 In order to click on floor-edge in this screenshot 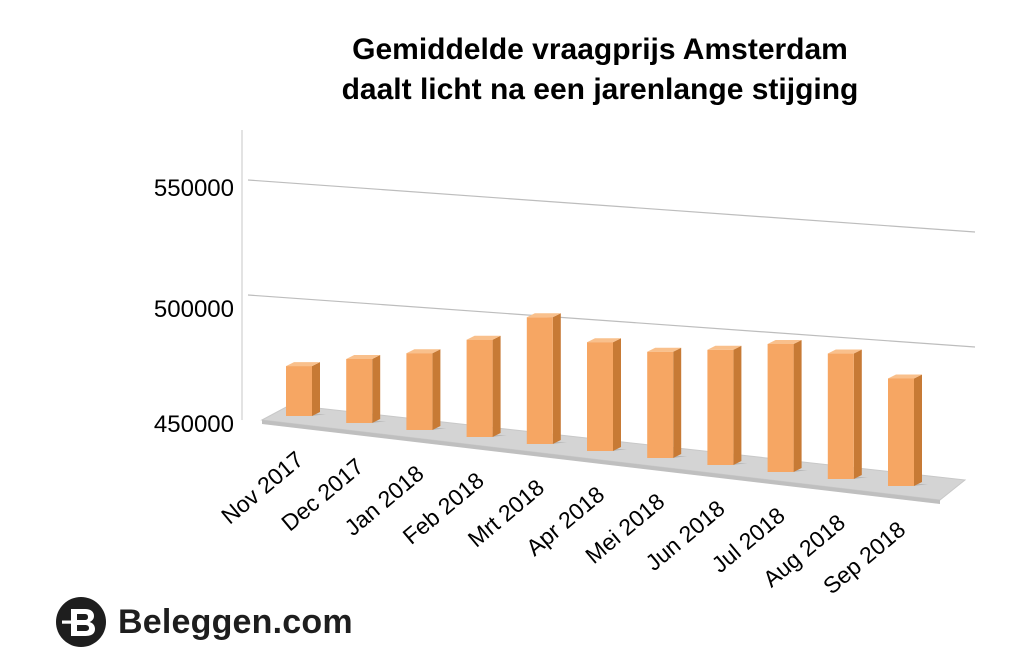, I will do `click(601, 462)`.